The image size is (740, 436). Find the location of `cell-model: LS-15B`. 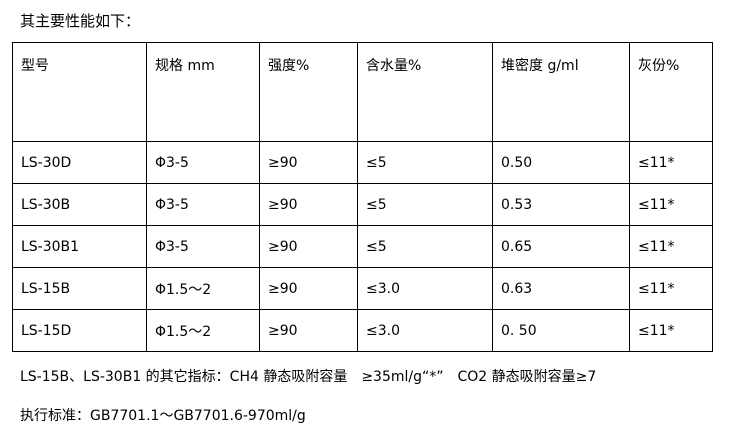

cell-model: LS-15B is located at coordinates (79, 288).